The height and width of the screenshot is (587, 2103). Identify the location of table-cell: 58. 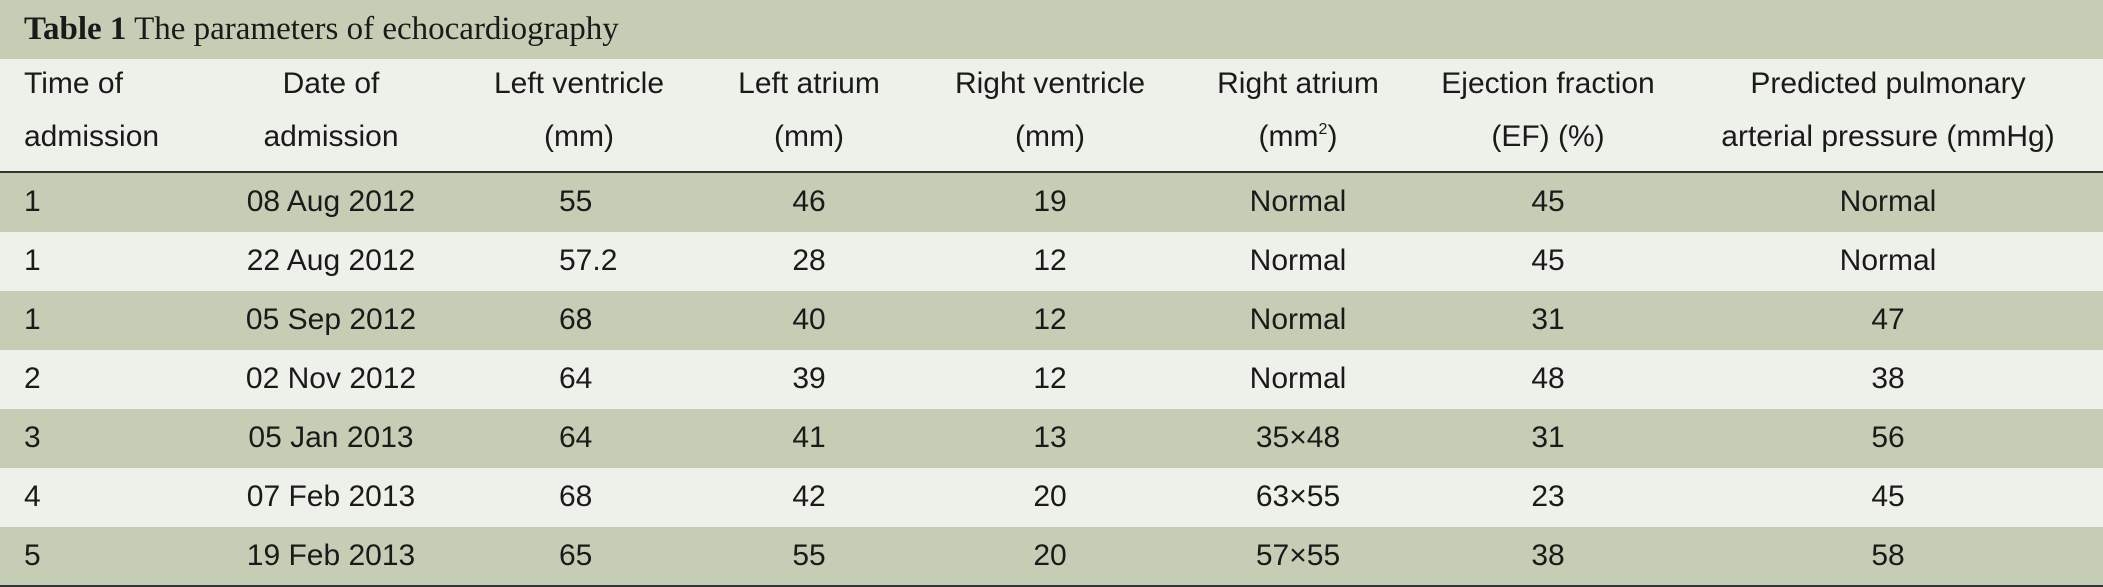
(1888, 555).